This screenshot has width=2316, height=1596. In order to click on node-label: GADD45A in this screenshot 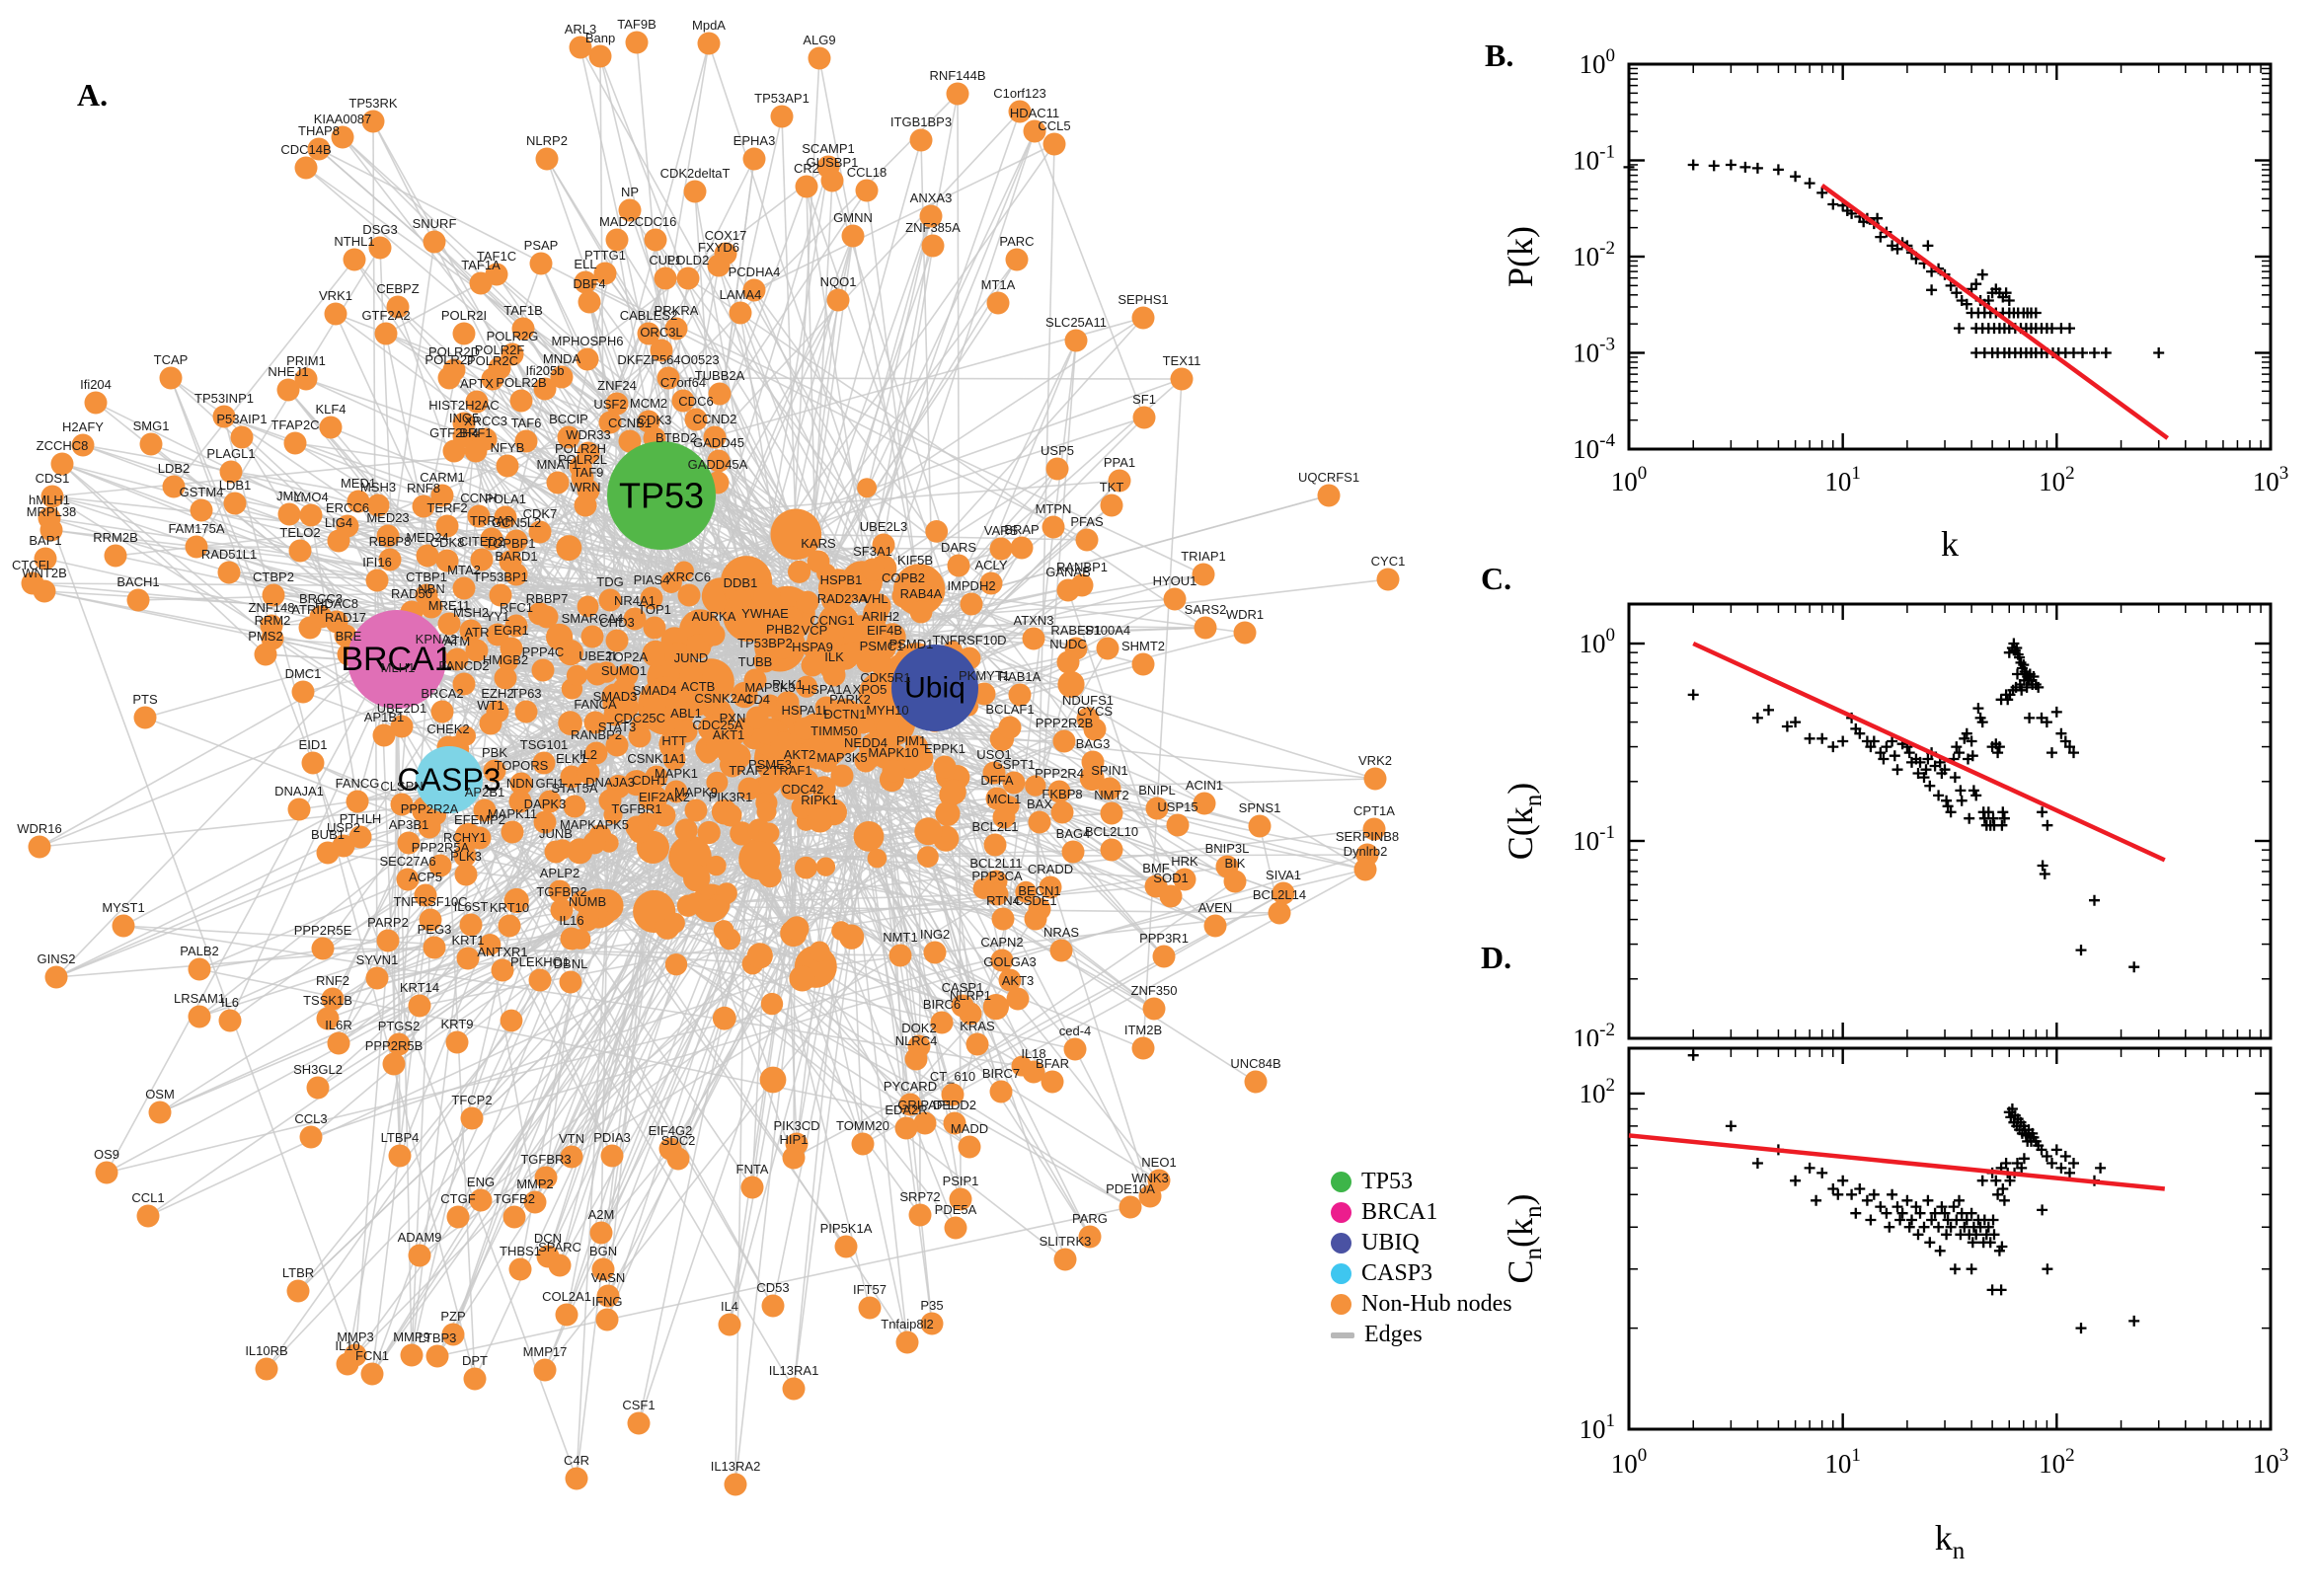, I will do `click(718, 464)`.